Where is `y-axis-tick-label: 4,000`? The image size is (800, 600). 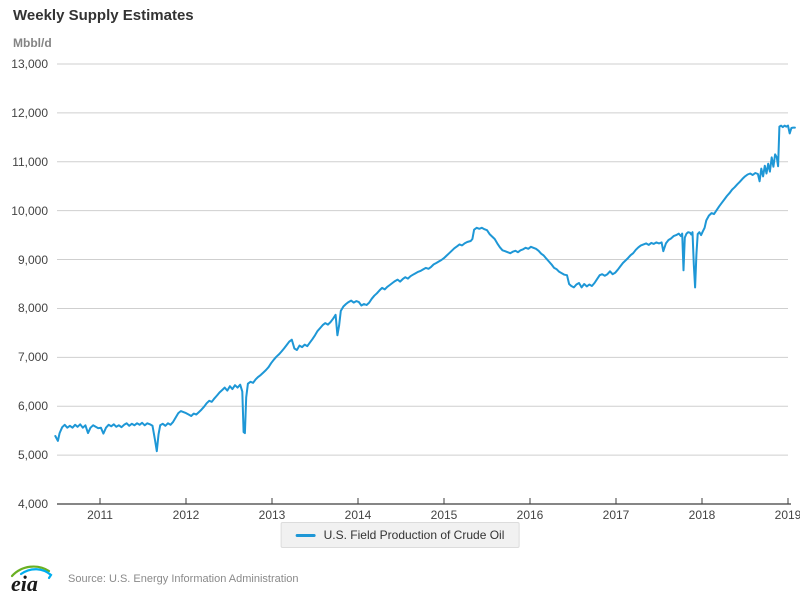 y-axis-tick-label: 4,000 is located at coordinates (32, 504).